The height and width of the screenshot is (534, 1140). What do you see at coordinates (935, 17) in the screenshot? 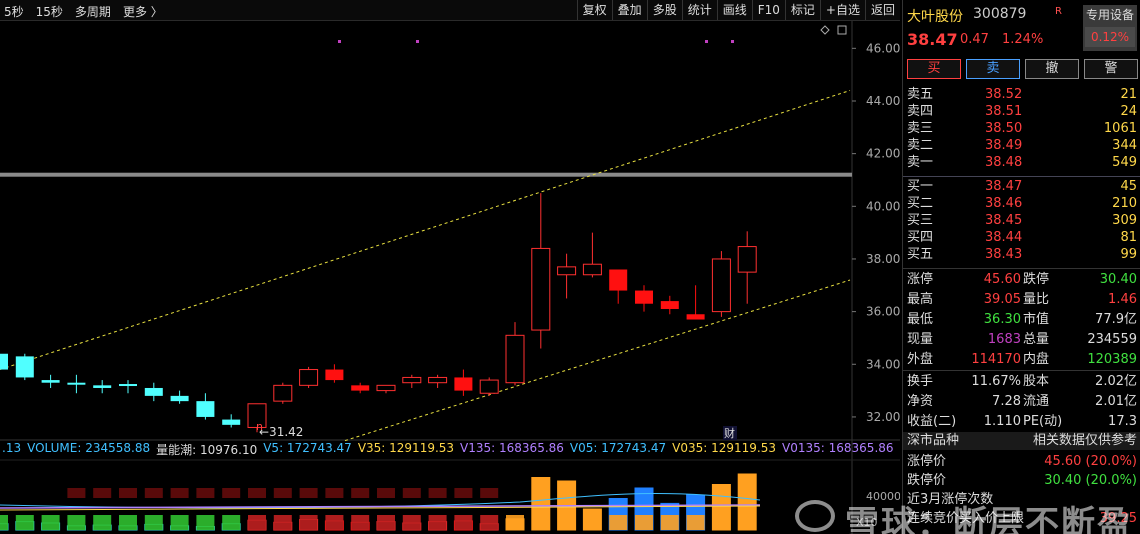
I see `stock-name: 大叶股份` at bounding box center [935, 17].